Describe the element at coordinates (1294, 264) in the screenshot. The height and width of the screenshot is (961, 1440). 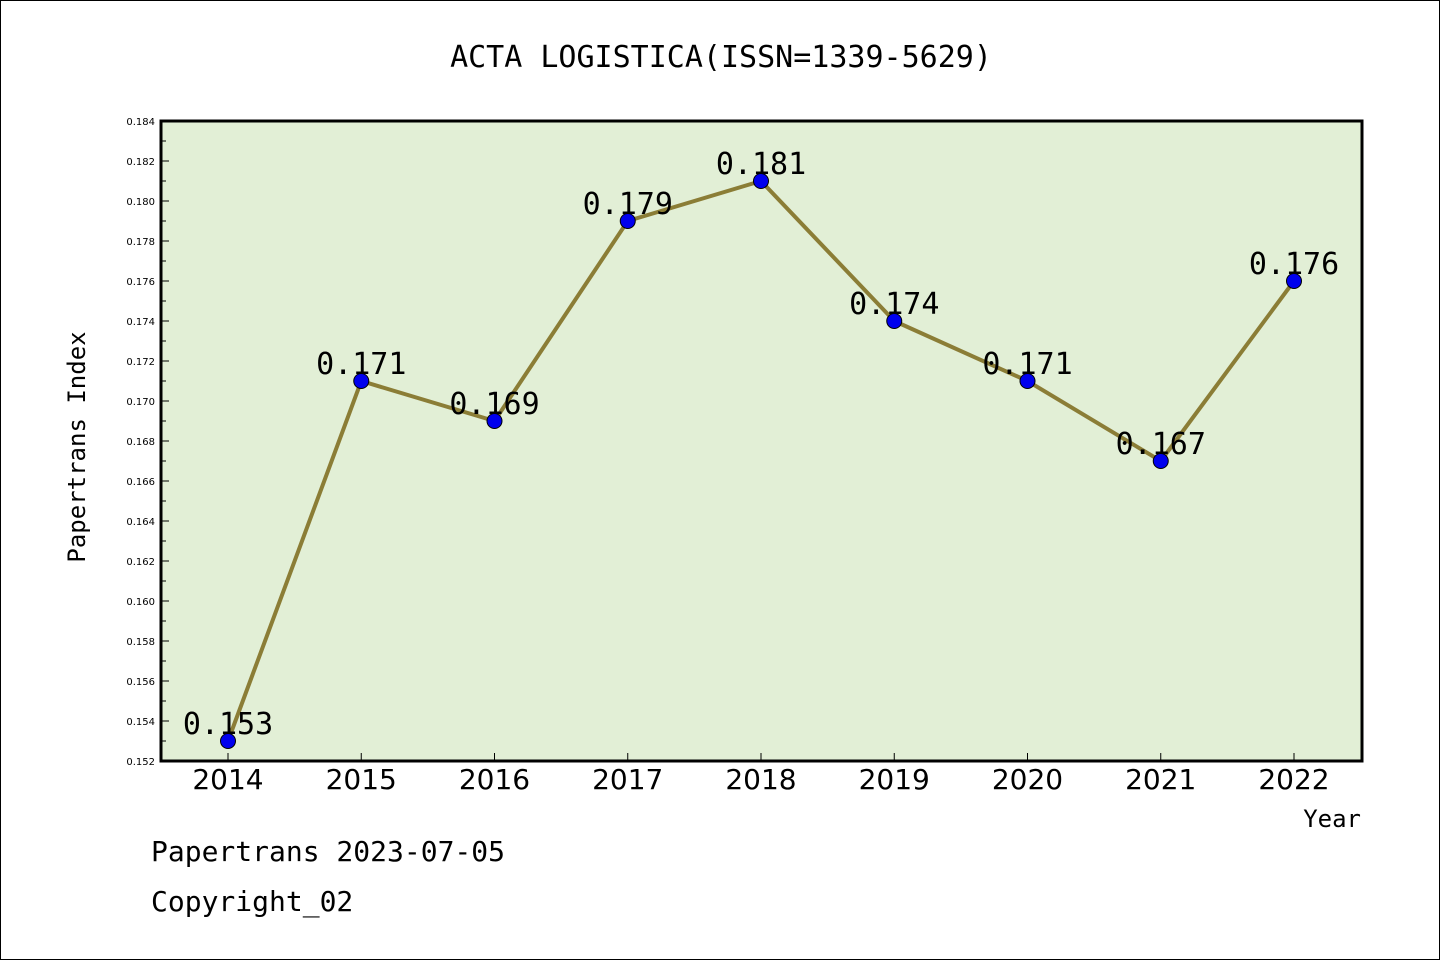
I see `data-label: 0.176` at that location.